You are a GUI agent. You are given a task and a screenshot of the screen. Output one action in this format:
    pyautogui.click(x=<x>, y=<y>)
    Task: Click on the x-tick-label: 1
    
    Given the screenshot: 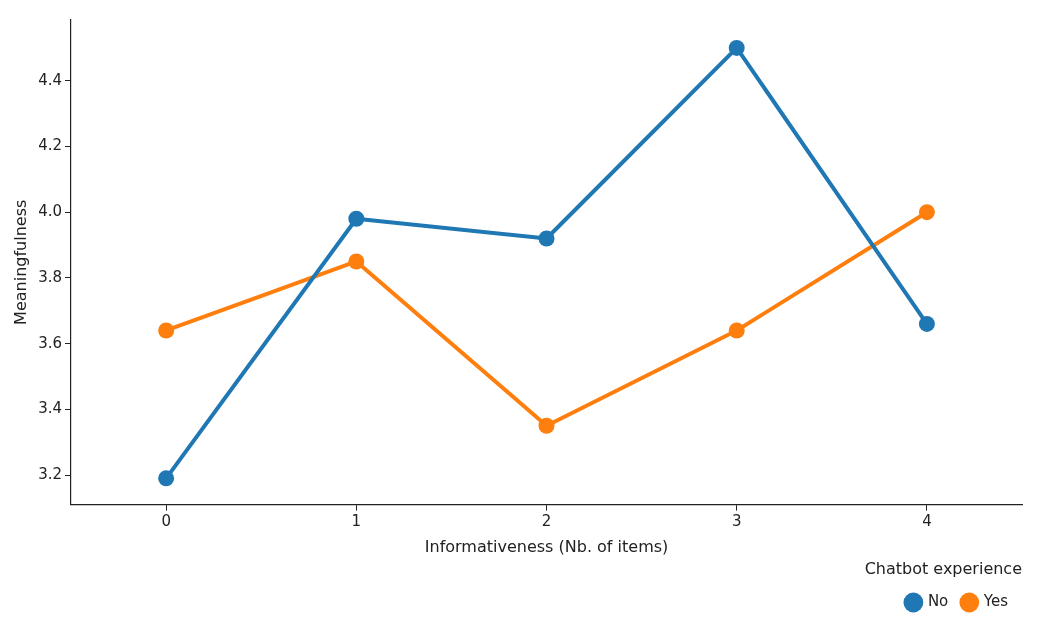 What is the action you would take?
    pyautogui.click(x=356, y=521)
    